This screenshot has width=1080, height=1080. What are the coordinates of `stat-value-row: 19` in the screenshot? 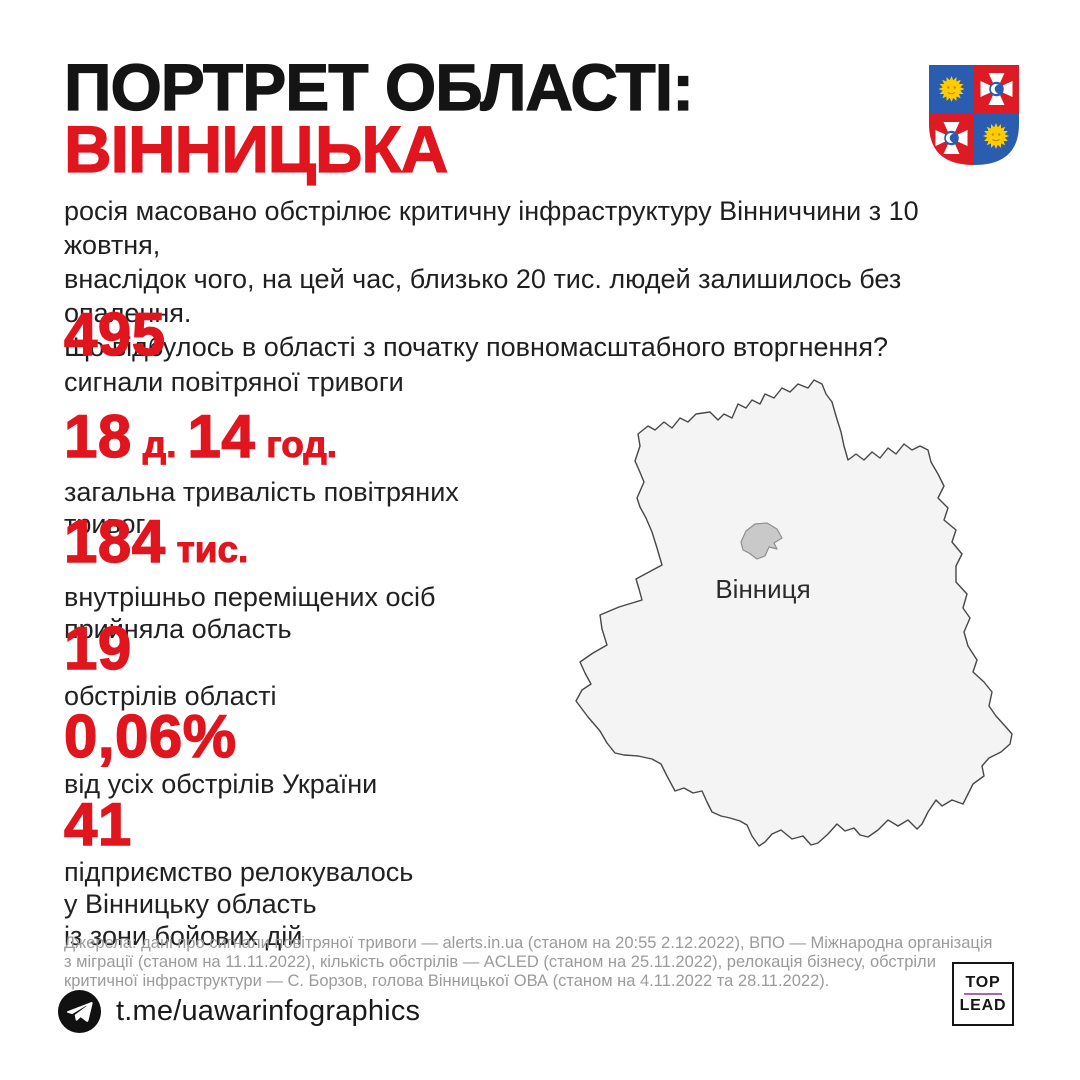 It's located at (298, 648).